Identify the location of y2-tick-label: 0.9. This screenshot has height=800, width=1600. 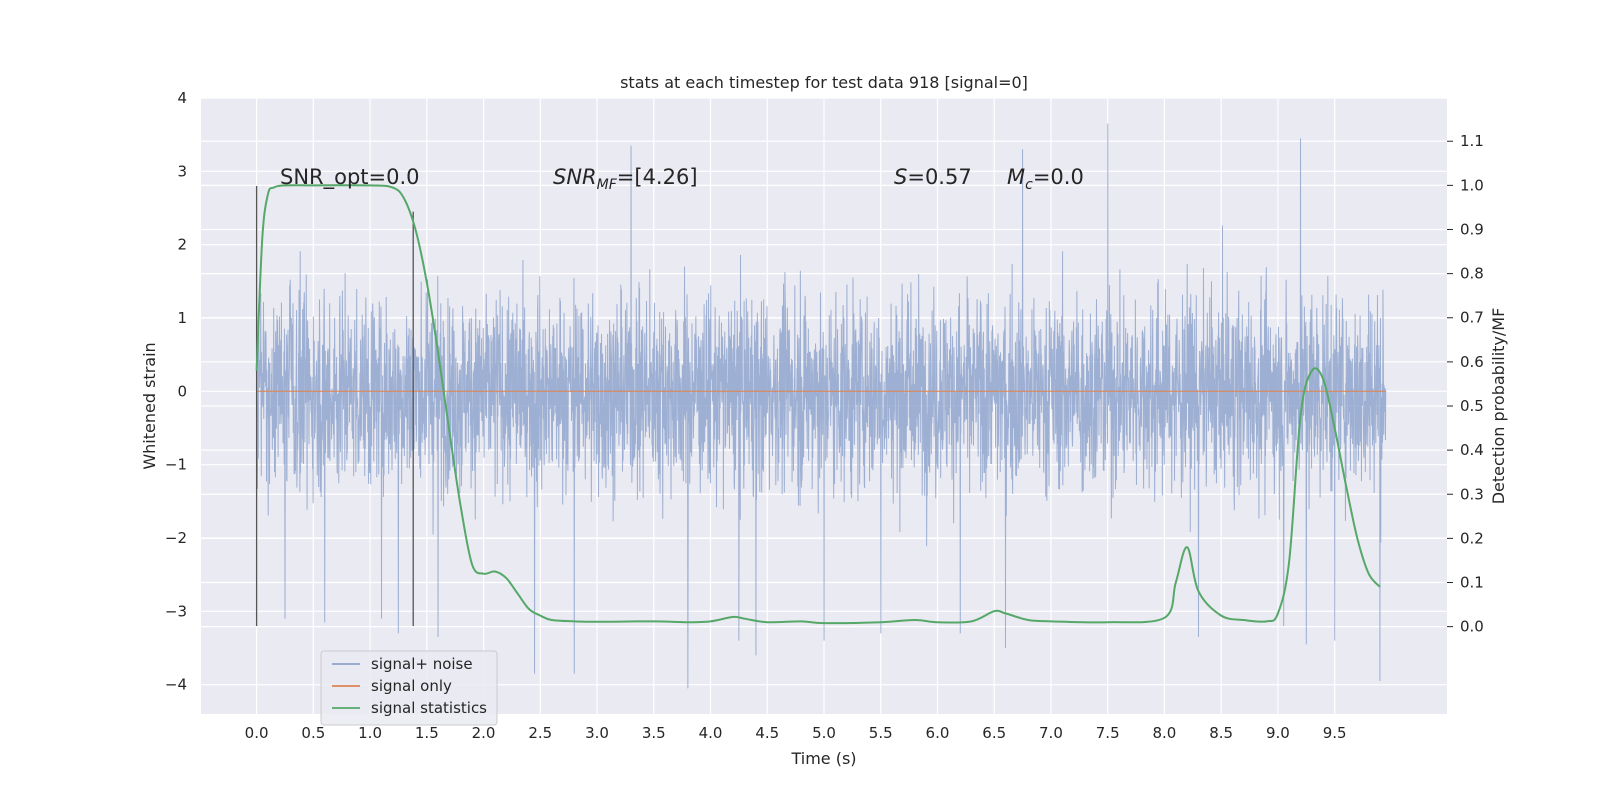
(1472, 229).